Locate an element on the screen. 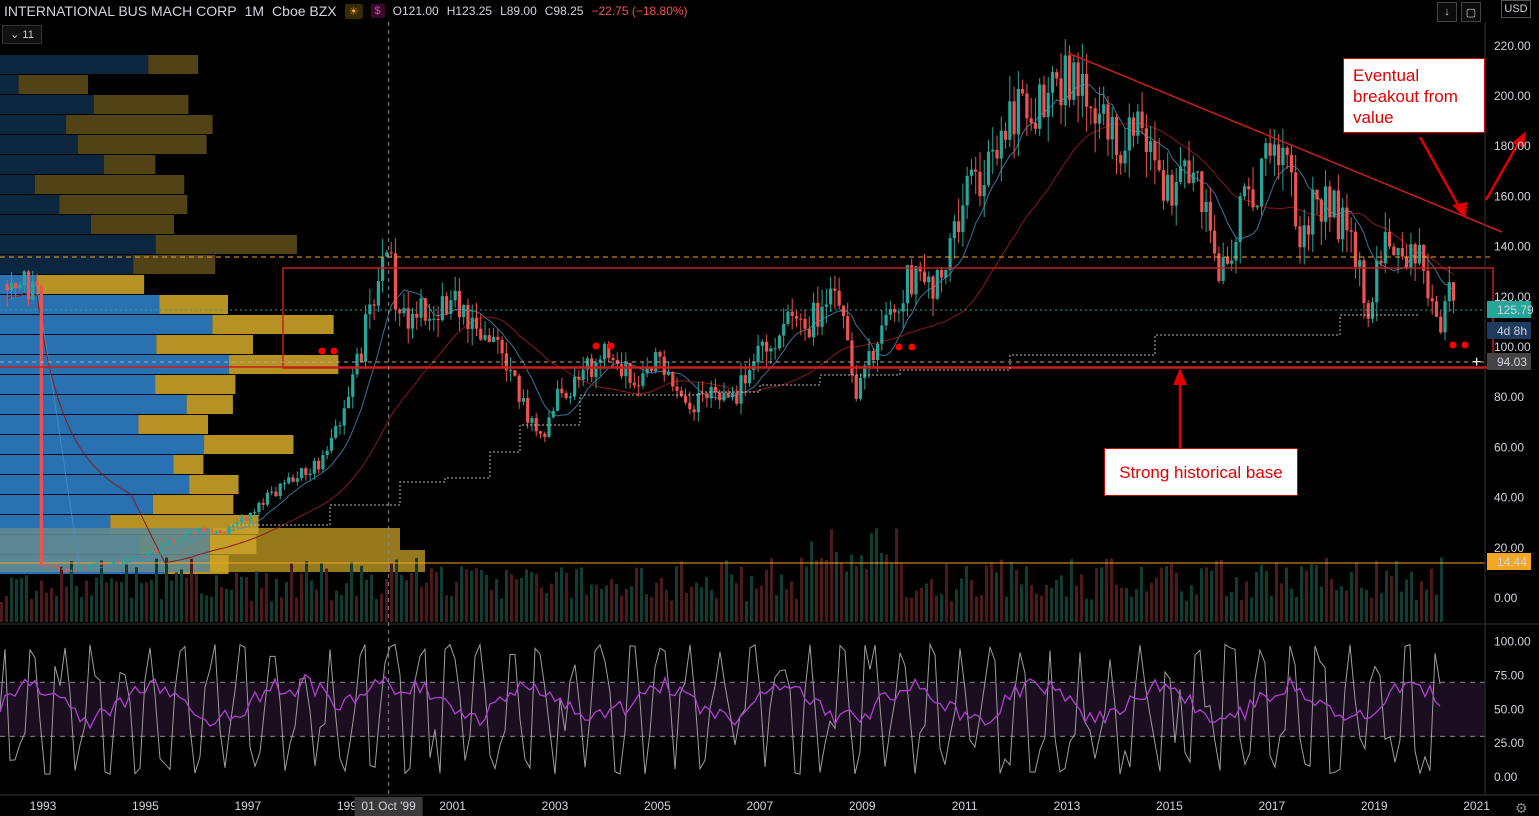  symbol-name: INTERNATIONAL BUS MACH CORP is located at coordinates (120, 11).